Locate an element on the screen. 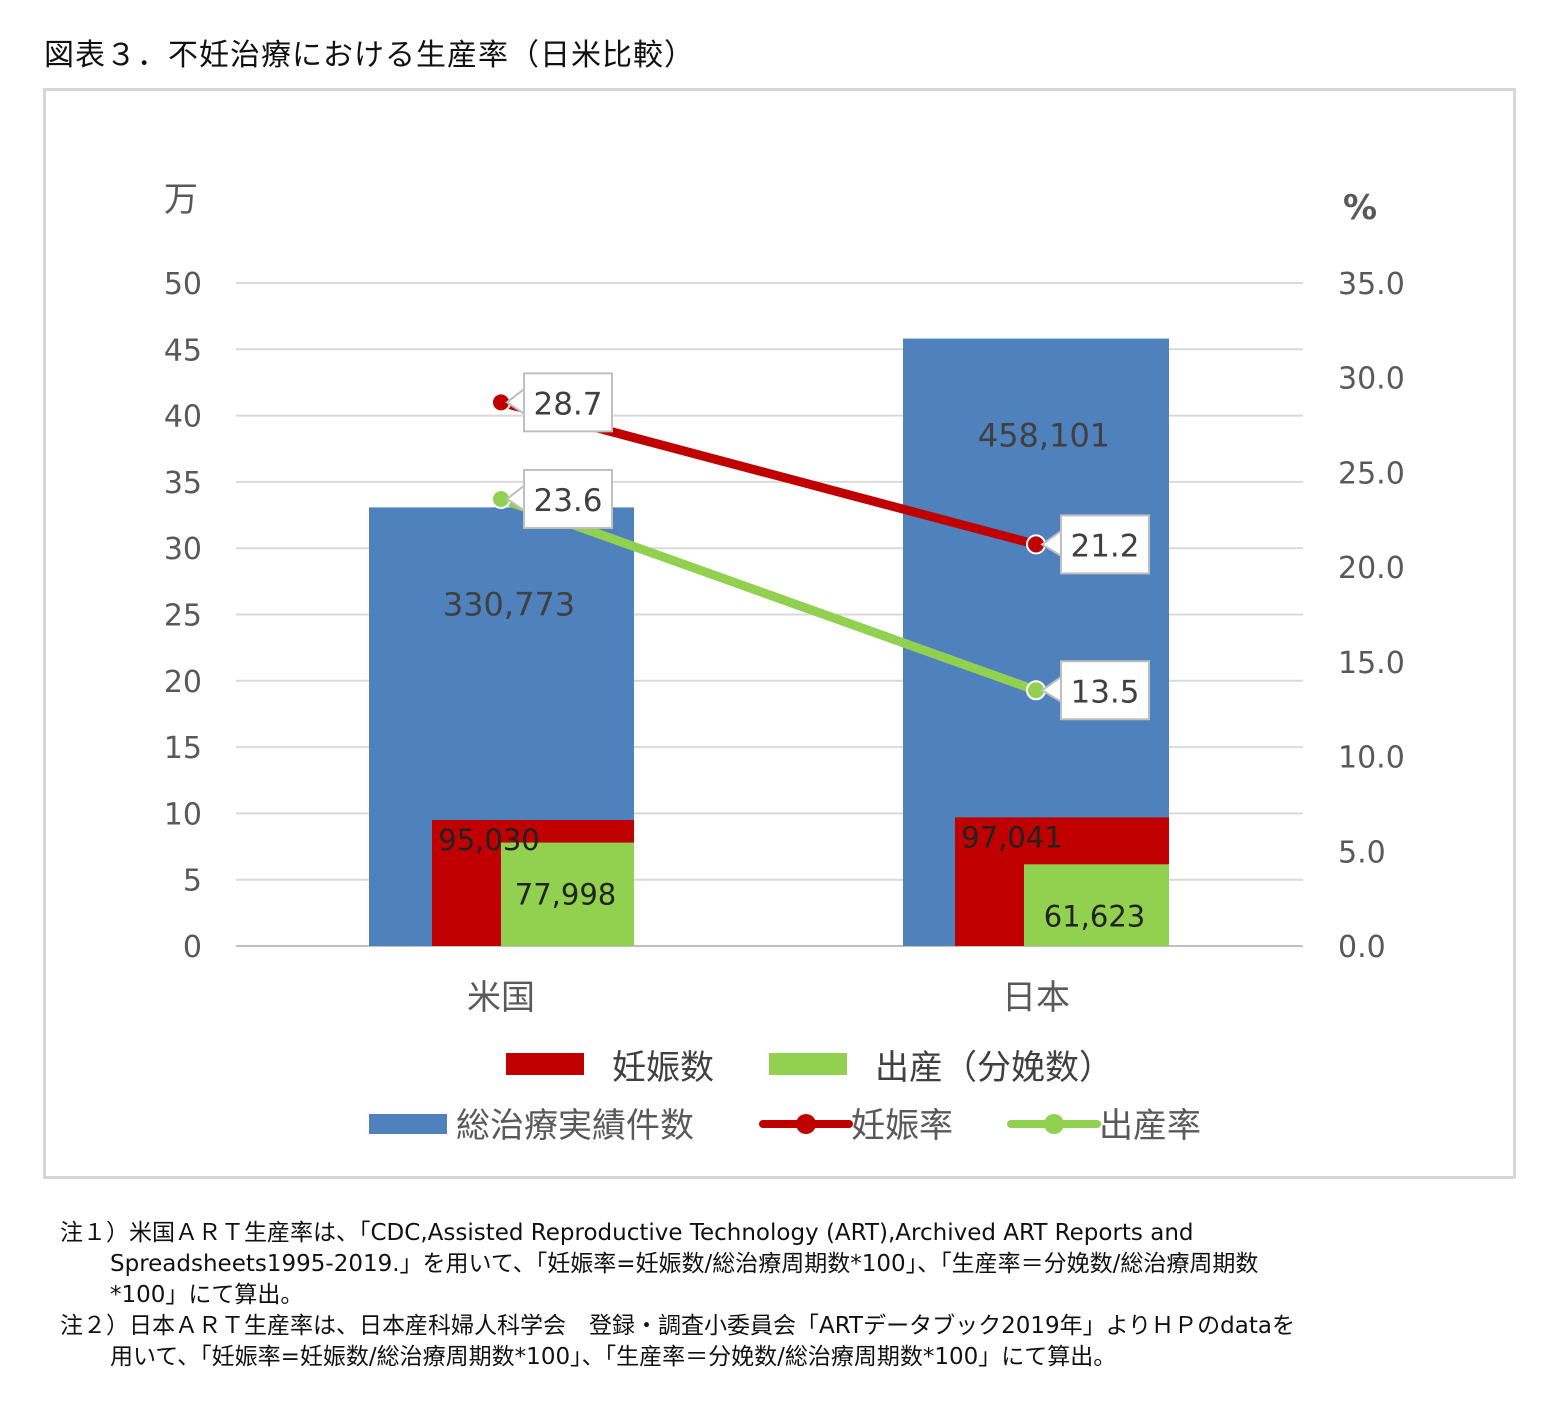 The height and width of the screenshot is (1406, 1568). line-data-label: 21.2 is located at coordinates (1104, 546).